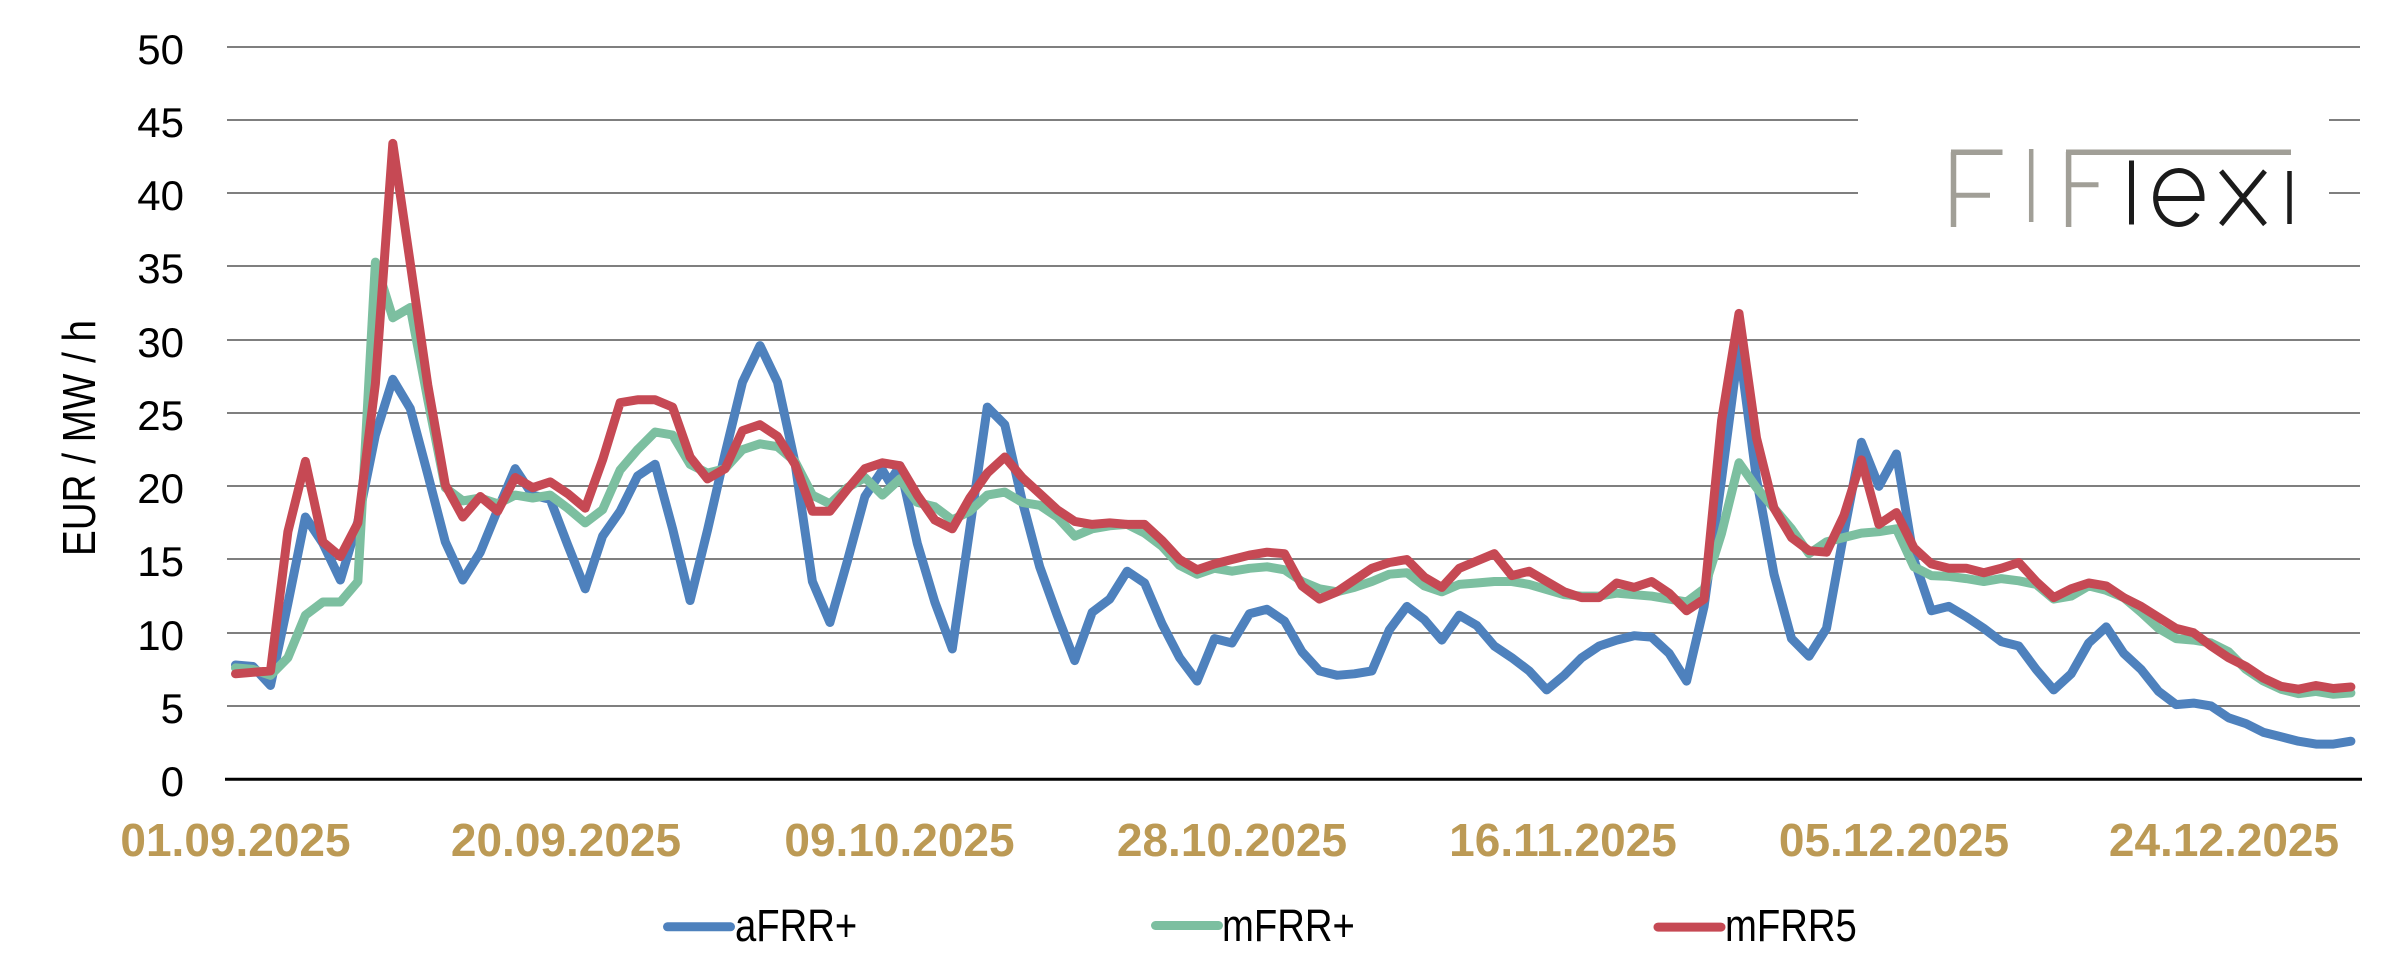 The image size is (2400, 976). I want to click on svg-text: 25, so click(160, 415).